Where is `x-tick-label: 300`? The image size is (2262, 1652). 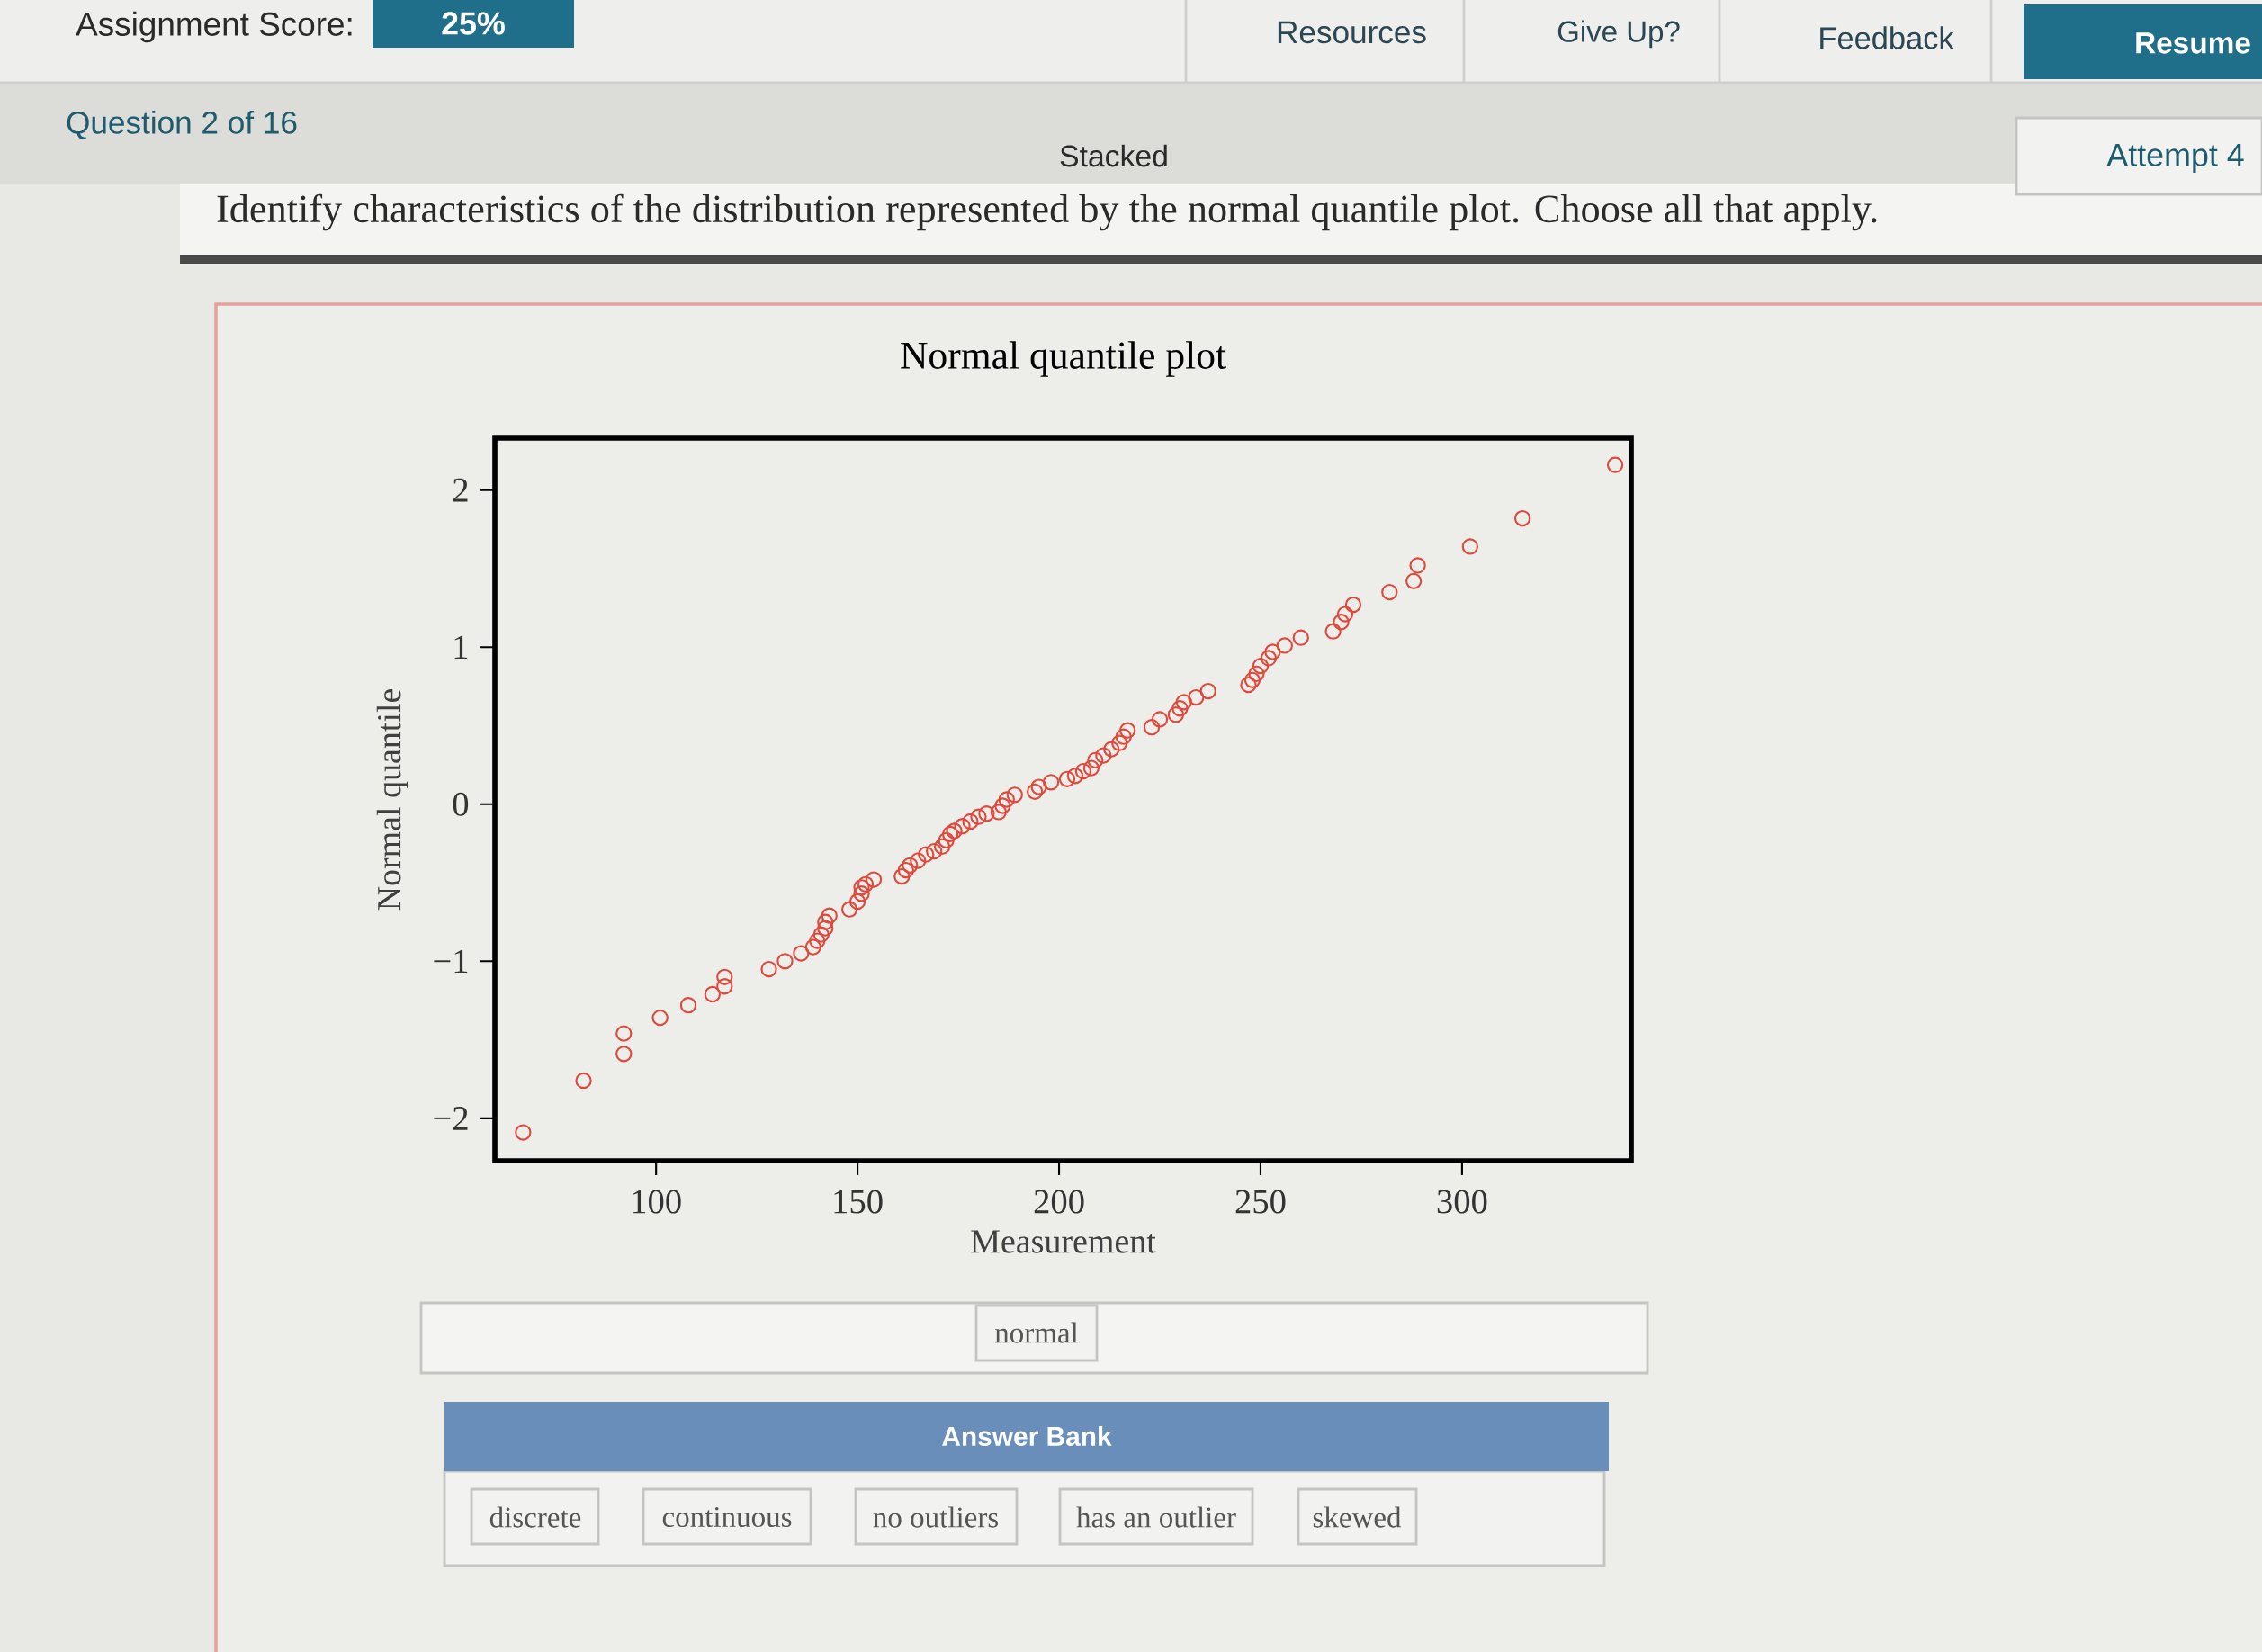 x-tick-label: 300 is located at coordinates (1462, 1202).